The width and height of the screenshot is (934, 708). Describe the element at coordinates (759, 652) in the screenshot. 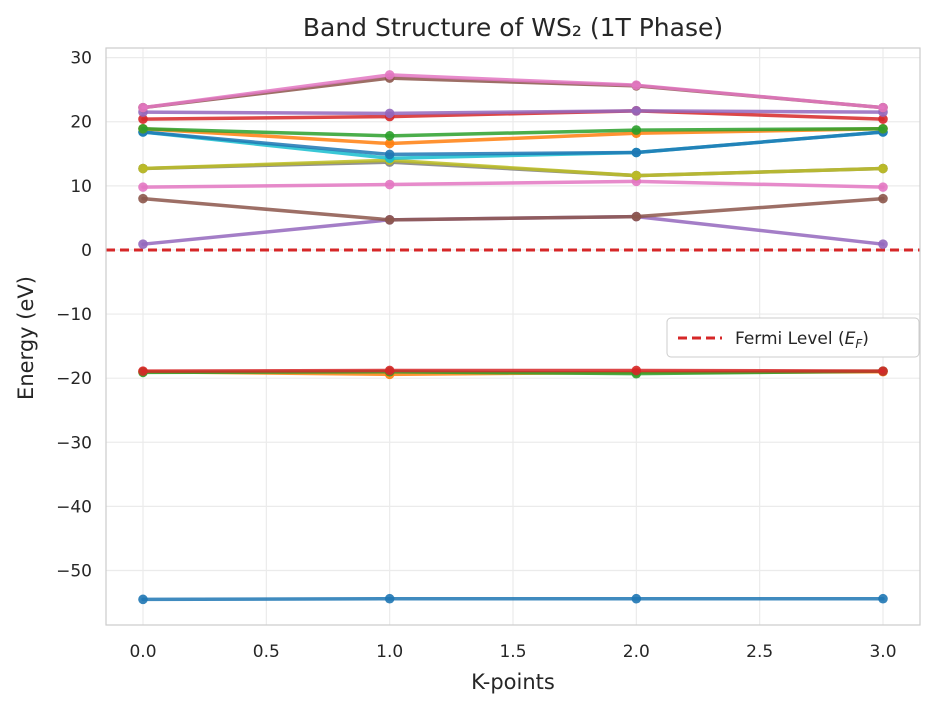

I see `x-tick-label: 2.5` at that location.